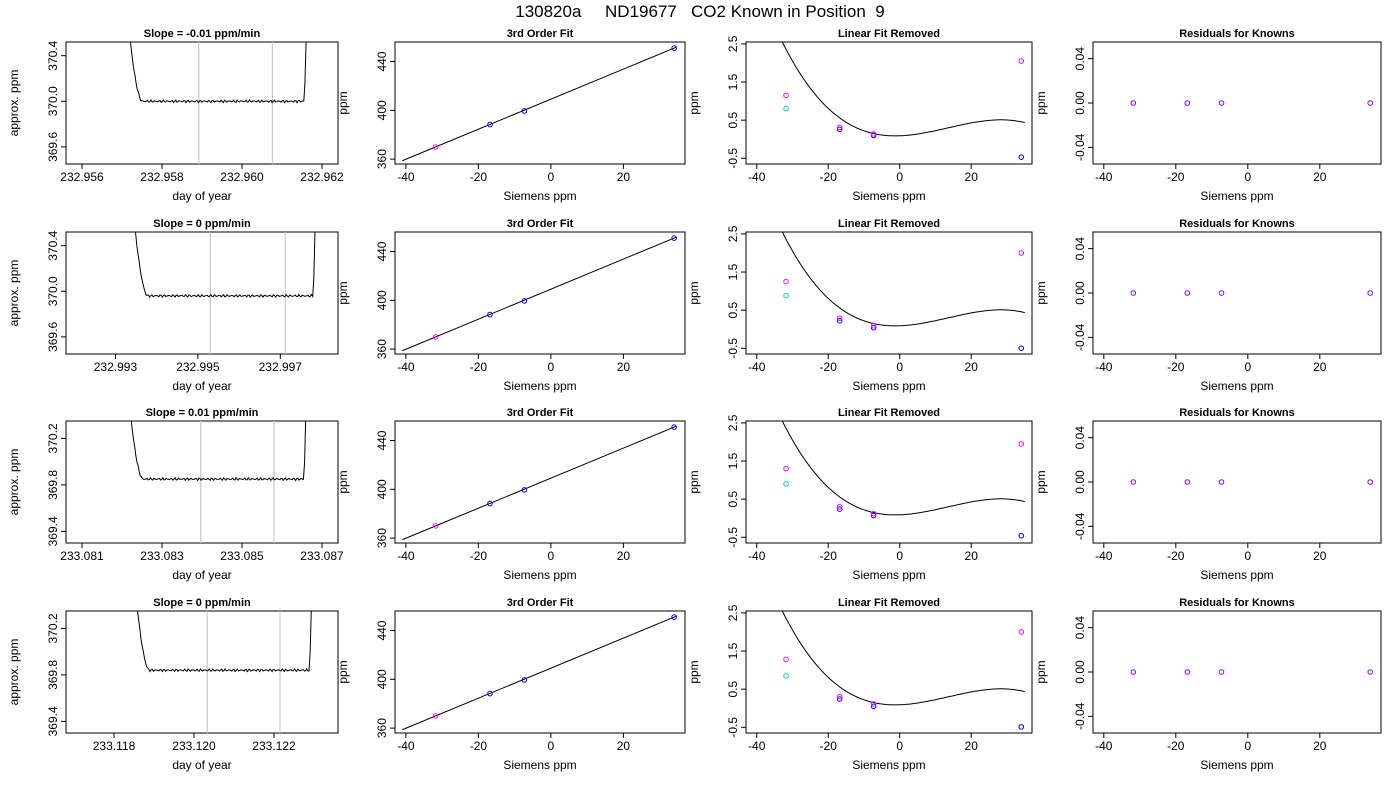 The width and height of the screenshot is (1400, 800). I want to click on x-tick-label: 232.960, so click(242, 177).